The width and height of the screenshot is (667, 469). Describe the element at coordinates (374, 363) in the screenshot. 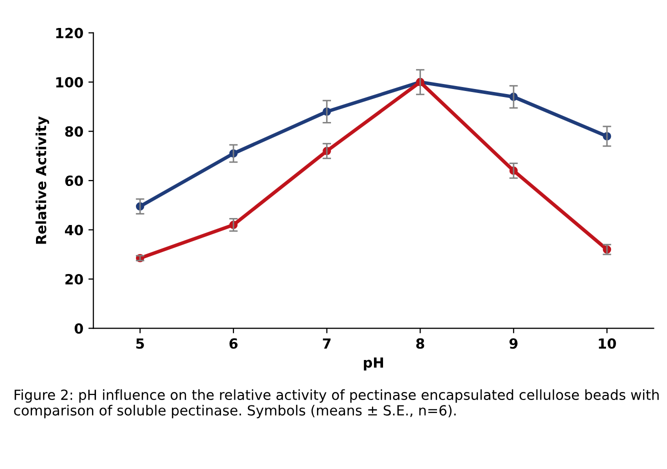

I see `x-axis-title: pH` at that location.